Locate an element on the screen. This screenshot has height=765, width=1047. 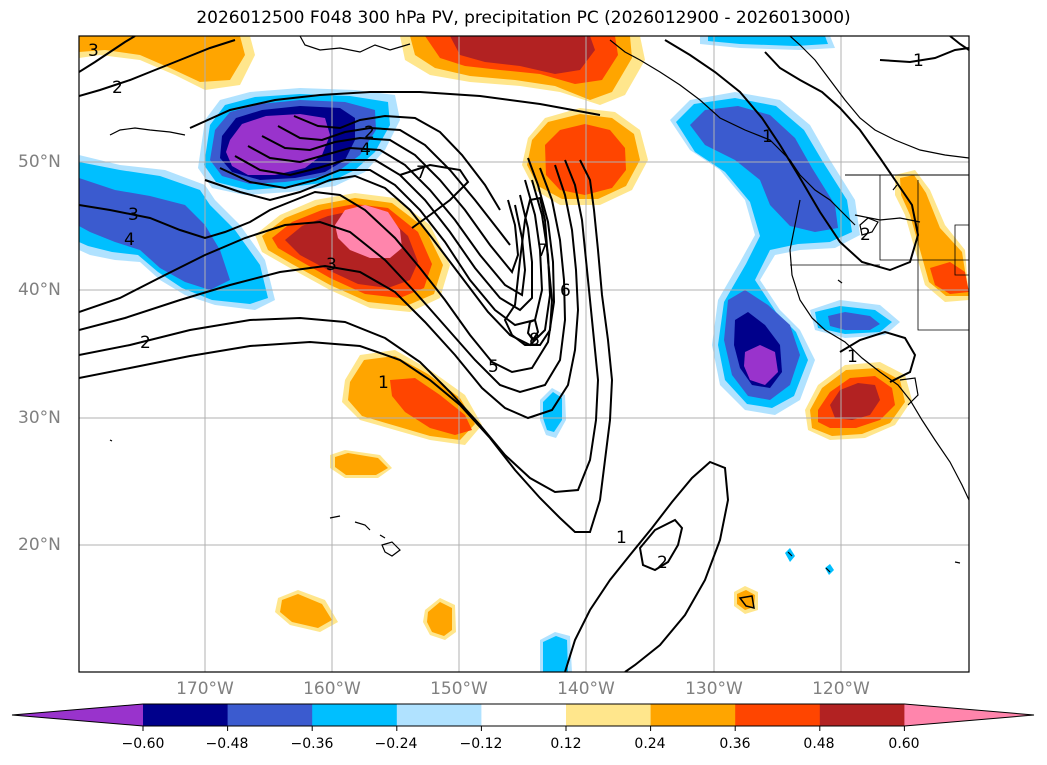
colorbar-tick-label: 0.48 is located at coordinates (819, 744).